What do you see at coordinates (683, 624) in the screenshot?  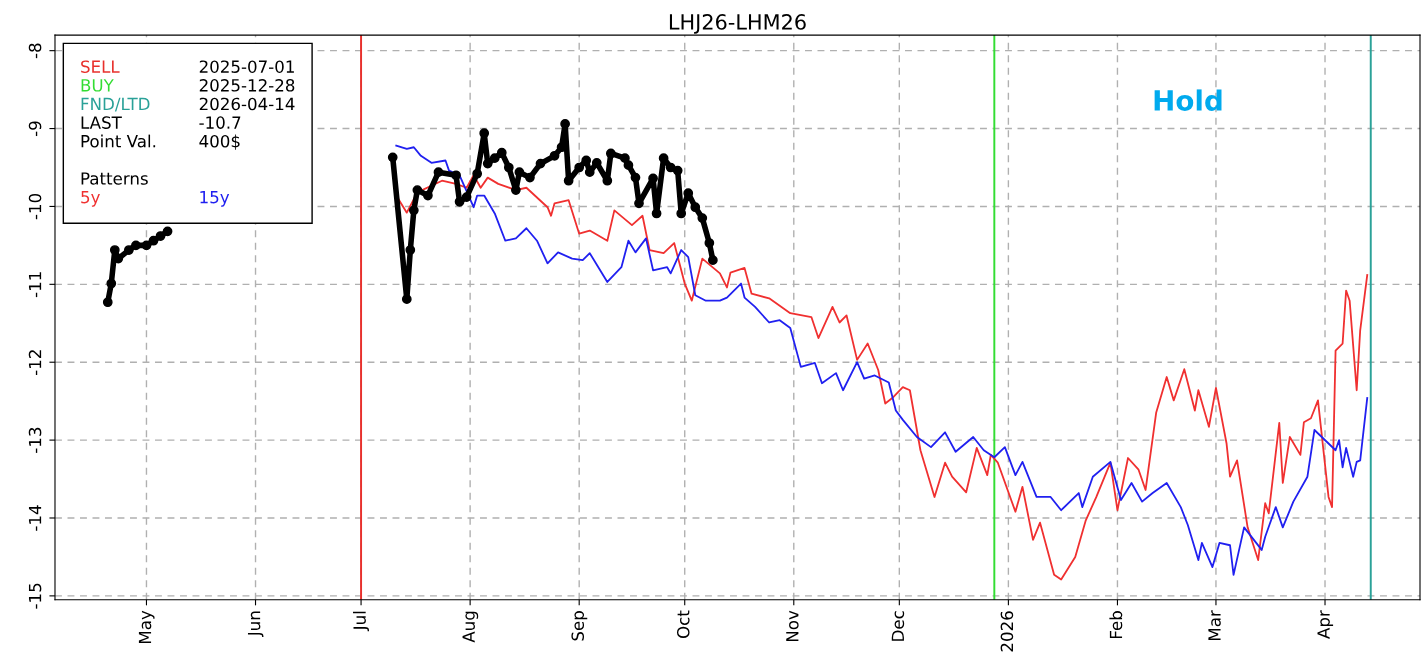 I see `x-tick-label: Oct` at bounding box center [683, 624].